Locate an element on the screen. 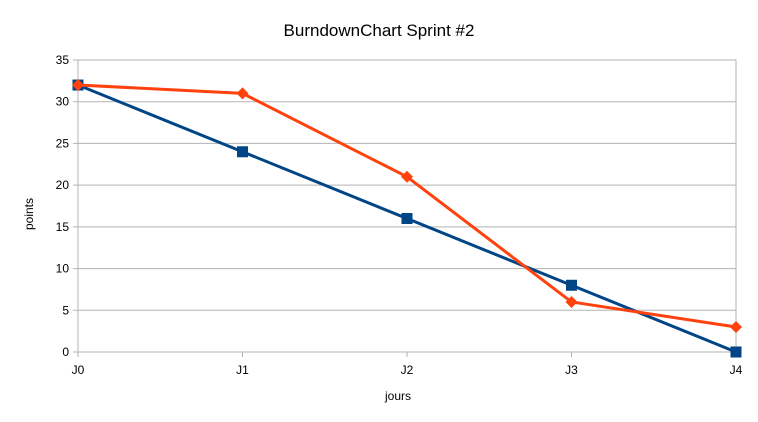  x-tick-label: J0 is located at coordinates (78, 370).